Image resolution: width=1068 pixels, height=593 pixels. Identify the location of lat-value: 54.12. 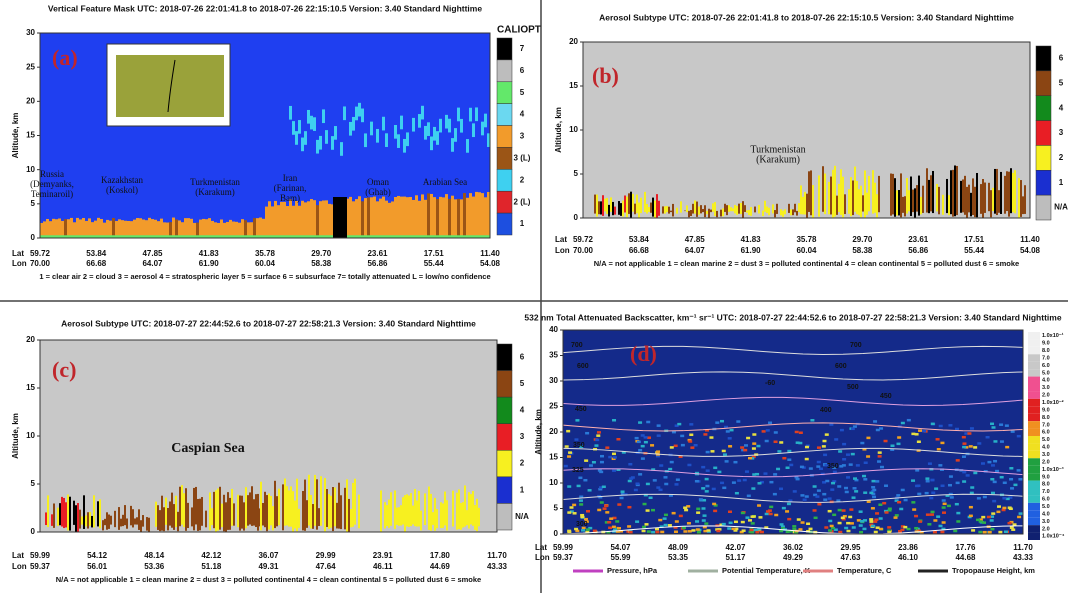
(97, 555).